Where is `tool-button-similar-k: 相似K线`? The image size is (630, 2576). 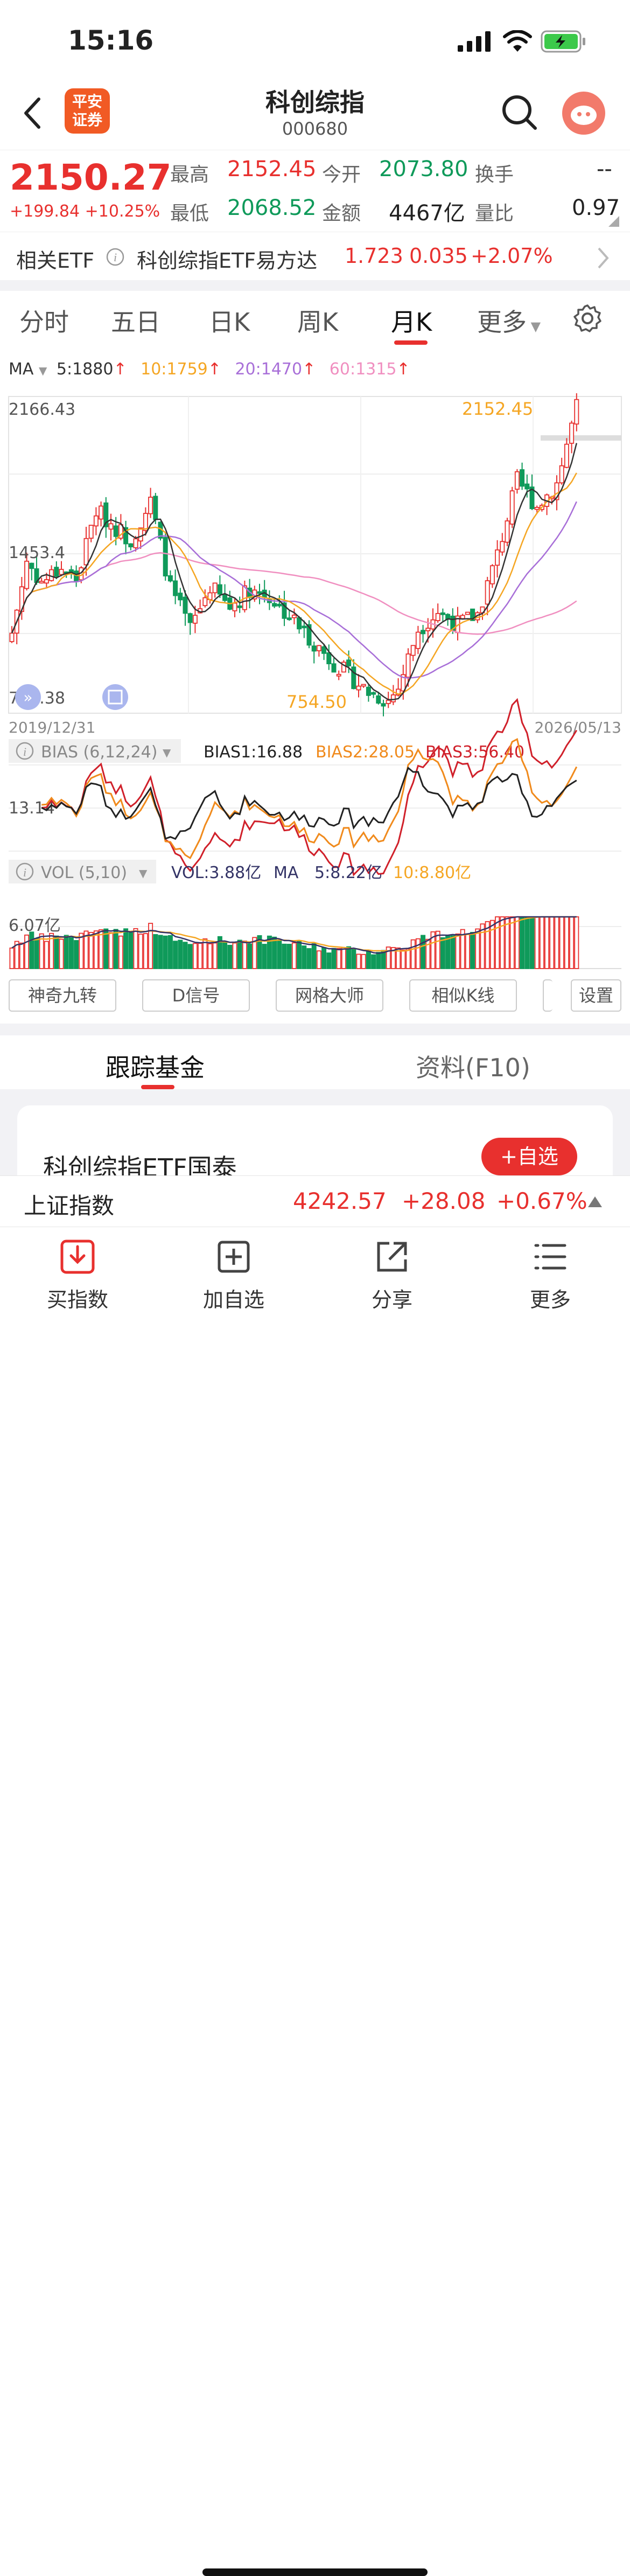
tool-button-similar-k: 相似K线 is located at coordinates (463, 996).